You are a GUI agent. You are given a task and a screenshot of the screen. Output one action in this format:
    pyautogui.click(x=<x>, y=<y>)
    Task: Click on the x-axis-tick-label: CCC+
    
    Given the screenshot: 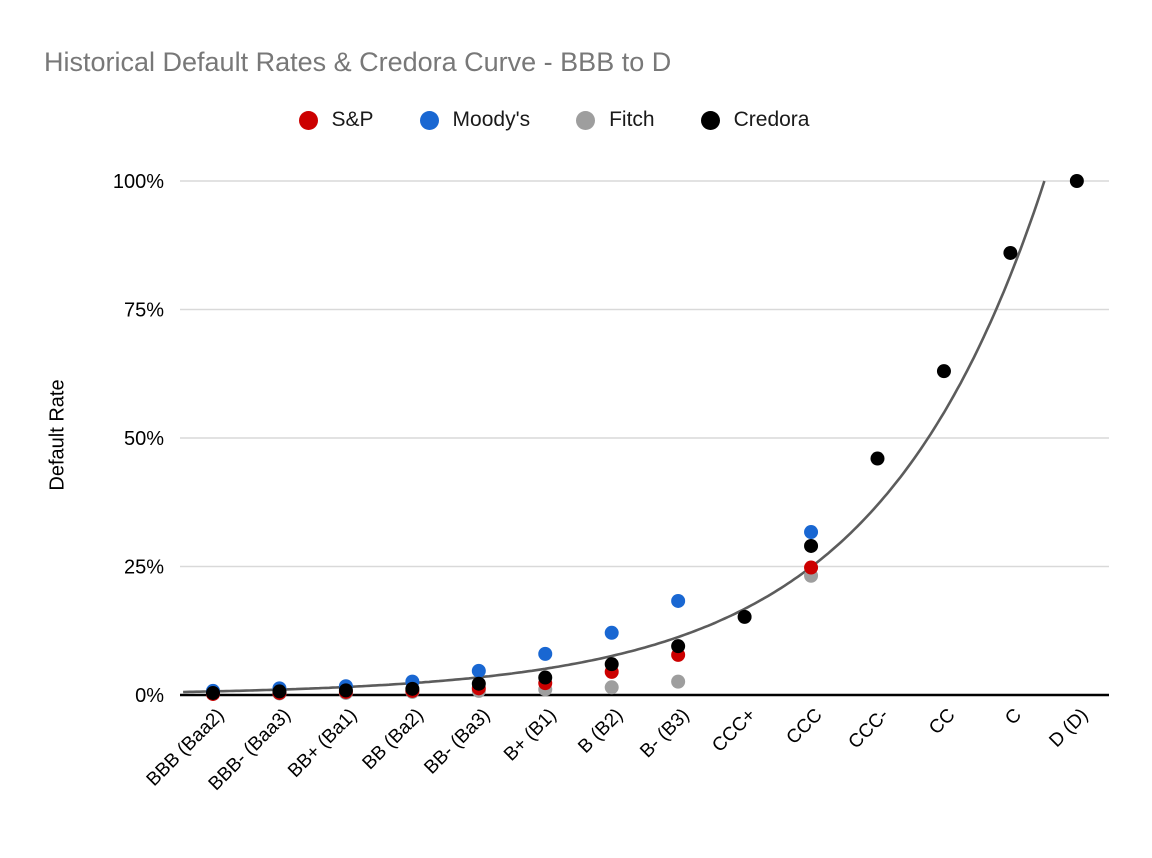 What is the action you would take?
    pyautogui.click(x=734, y=731)
    